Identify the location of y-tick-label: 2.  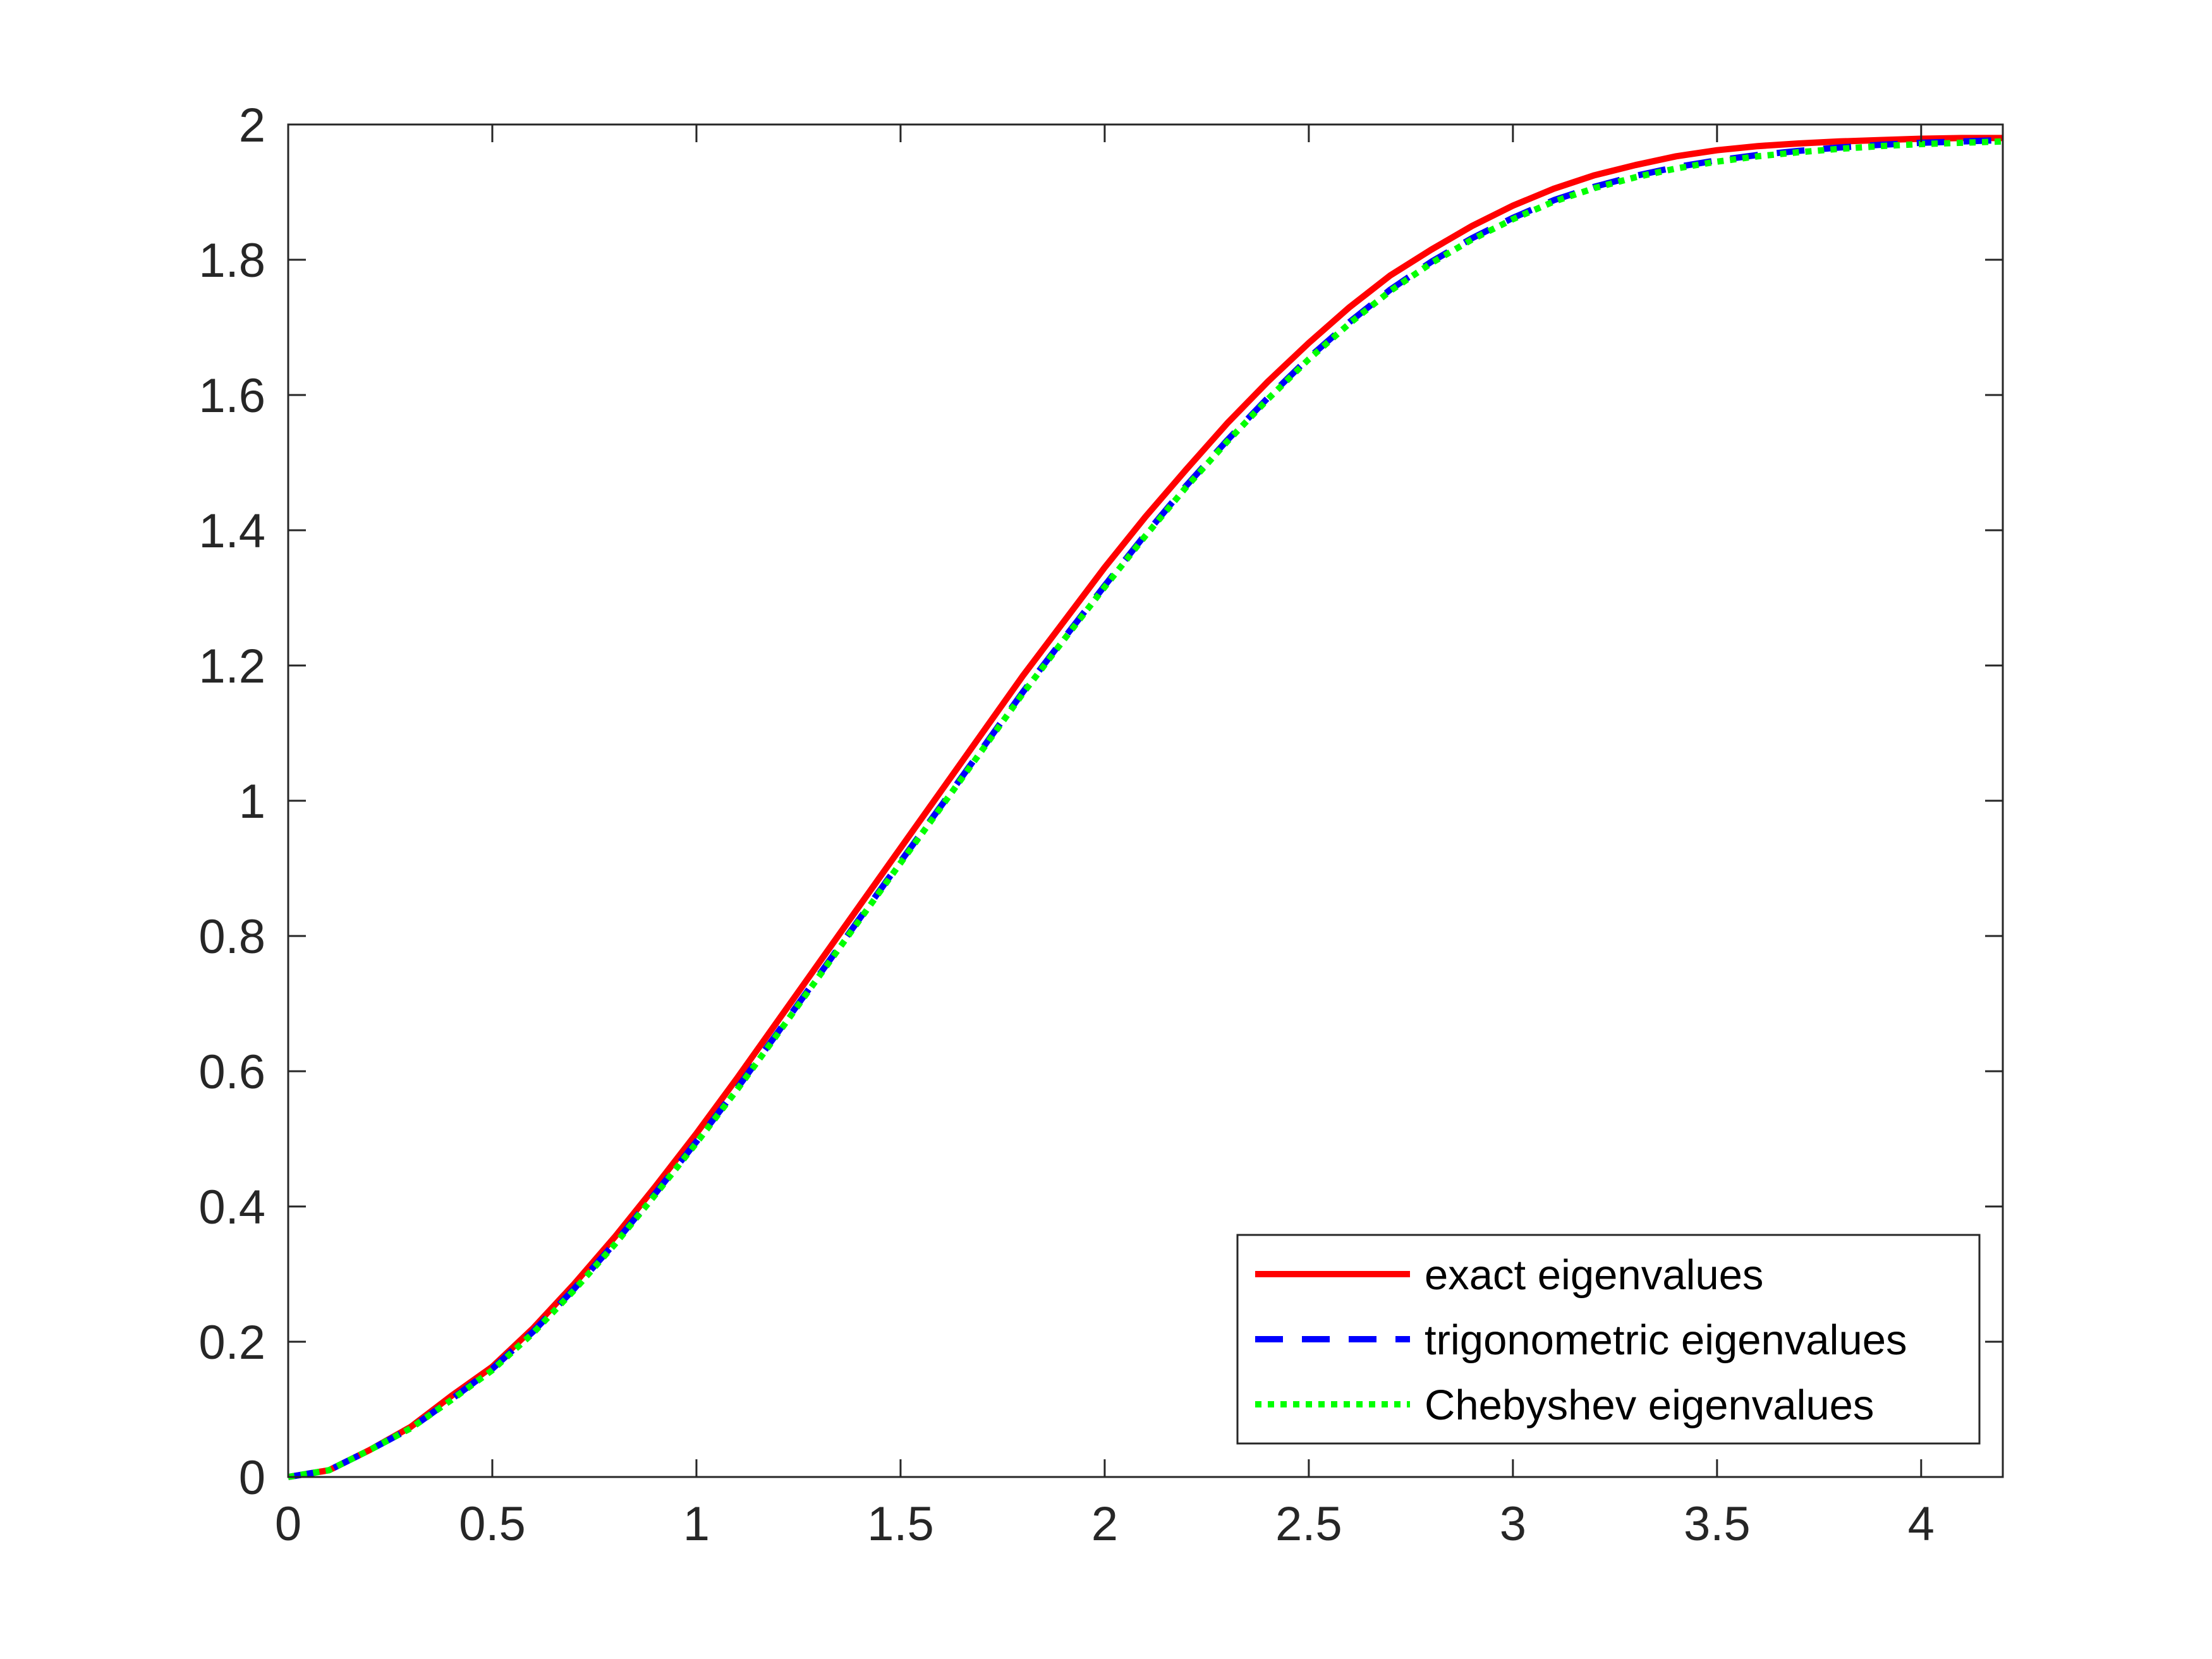
(252, 125).